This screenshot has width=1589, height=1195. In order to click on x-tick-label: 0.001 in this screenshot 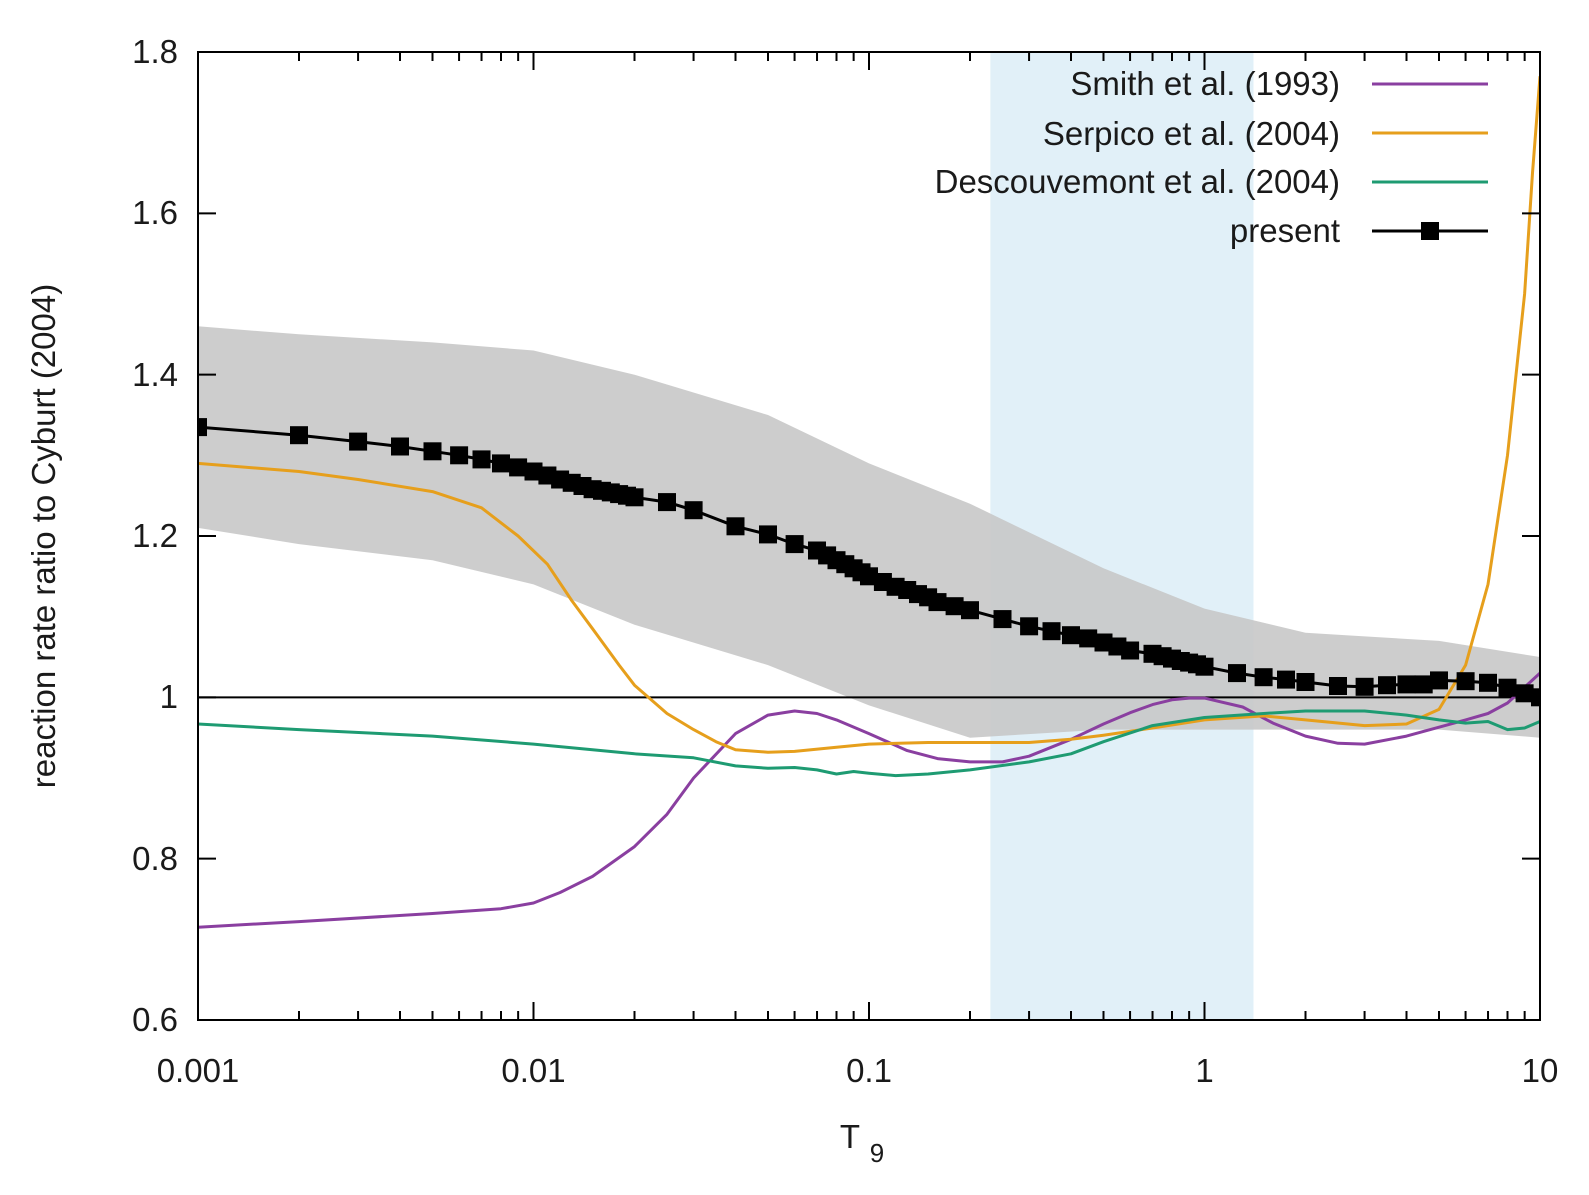, I will do `click(198, 1070)`.